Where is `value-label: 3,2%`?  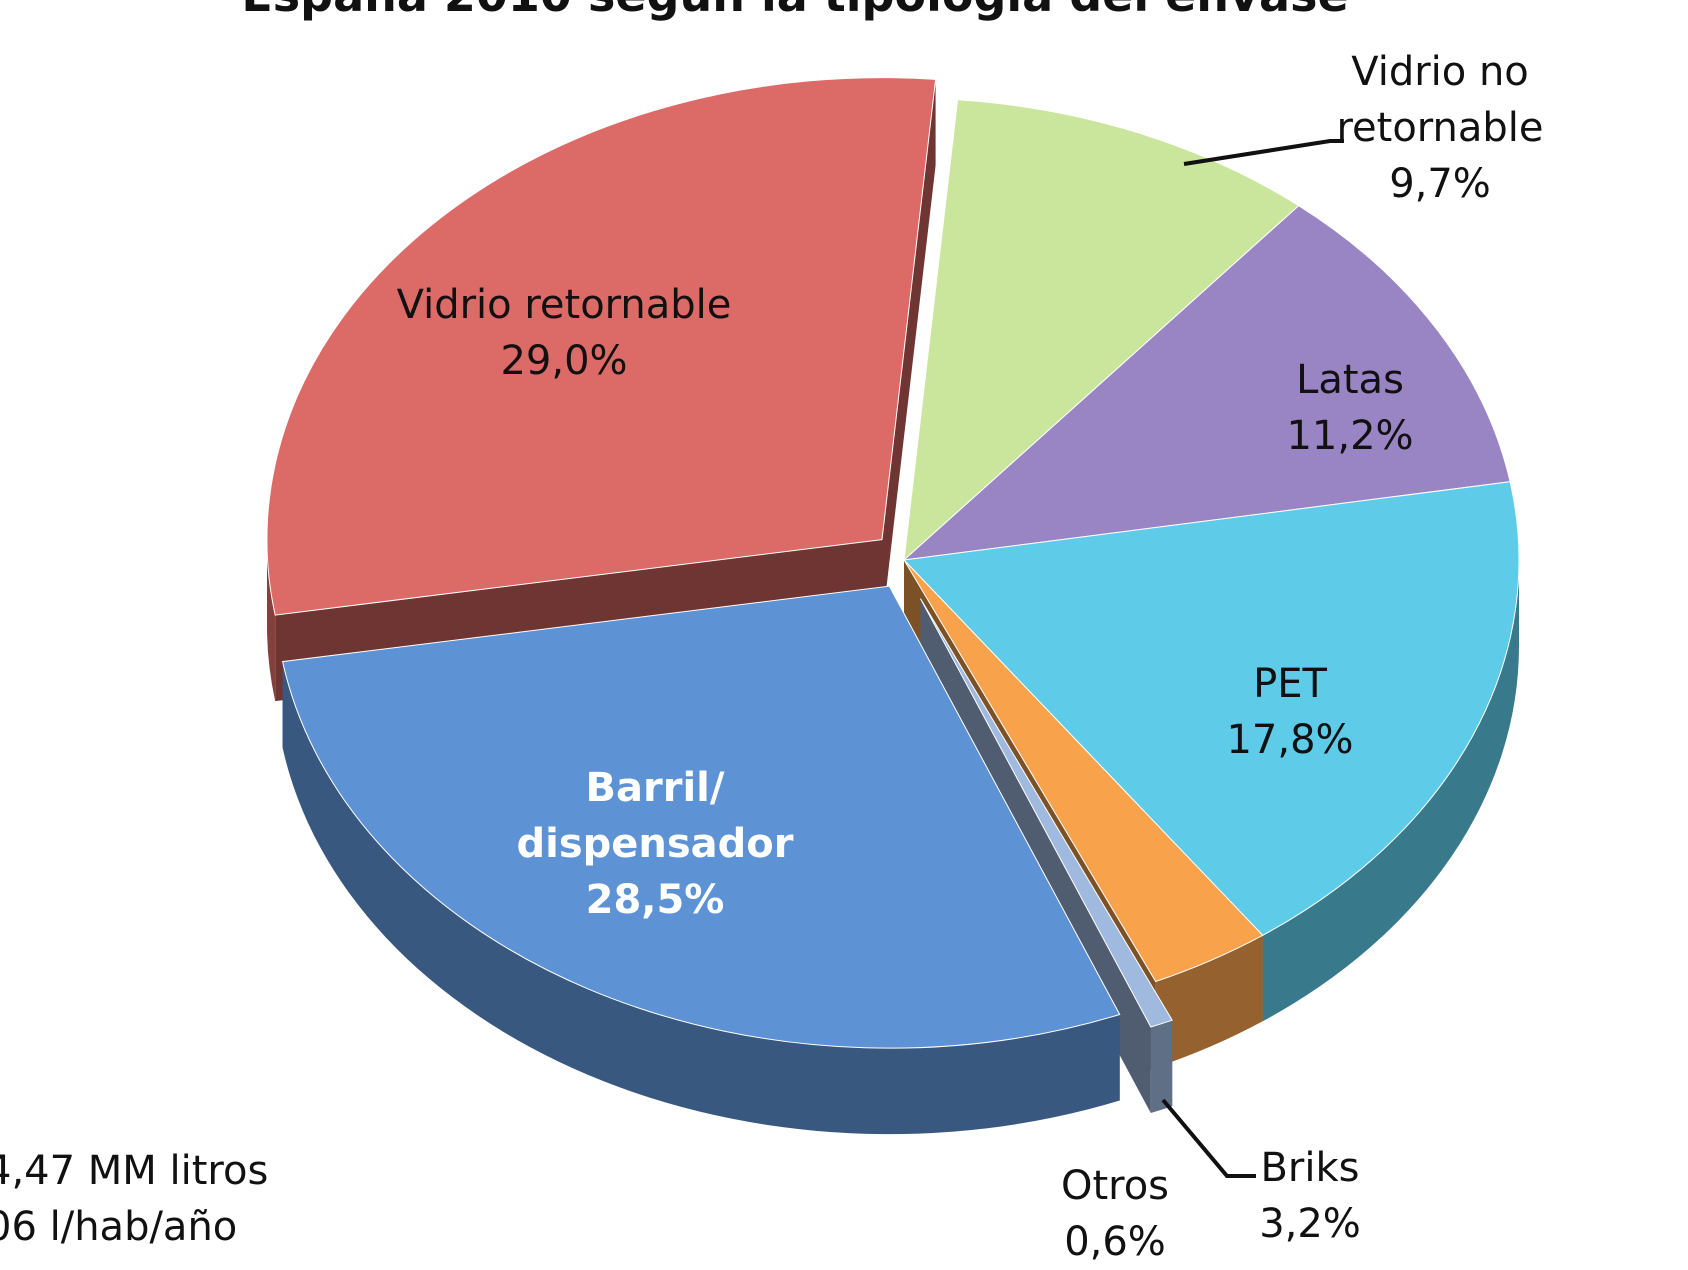 value-label: 3,2% is located at coordinates (1310, 1224).